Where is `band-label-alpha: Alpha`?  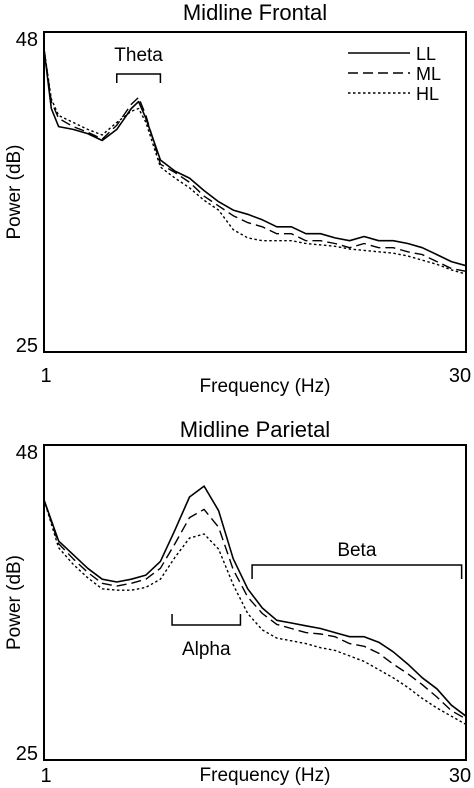
band-label-alpha: Alpha is located at coordinates (206, 649).